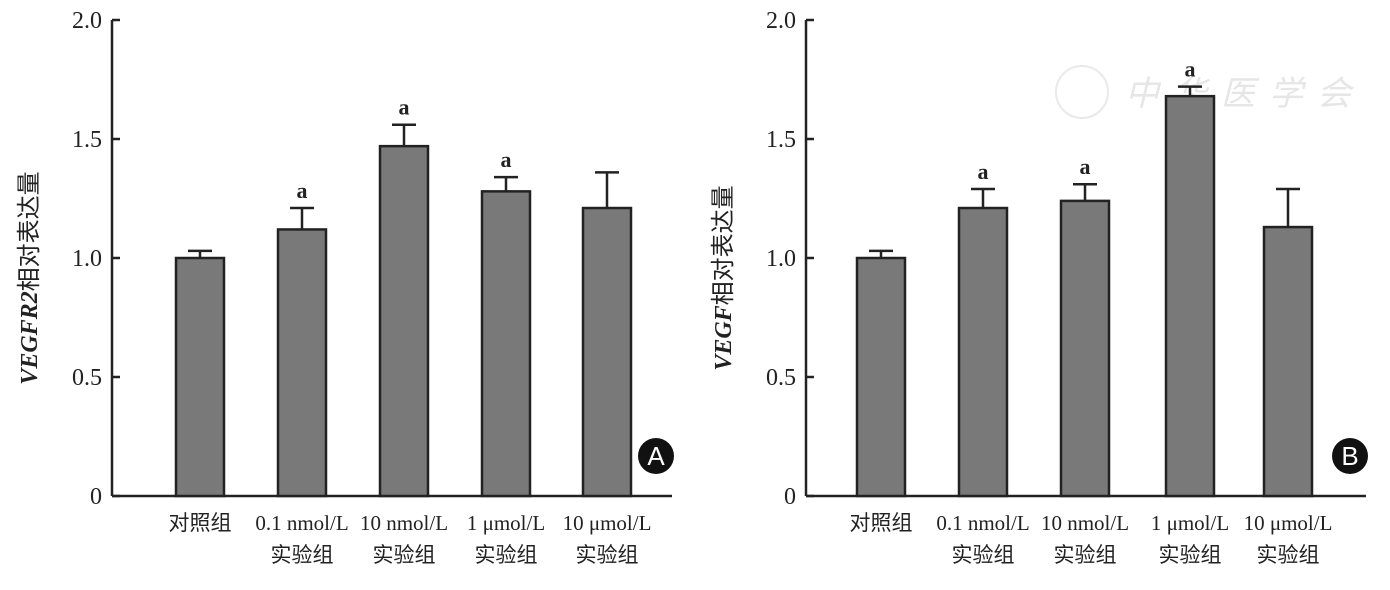 This screenshot has width=1390, height=590. I want to click on y-axis-label-gene: VEGF, so click(724, 337).